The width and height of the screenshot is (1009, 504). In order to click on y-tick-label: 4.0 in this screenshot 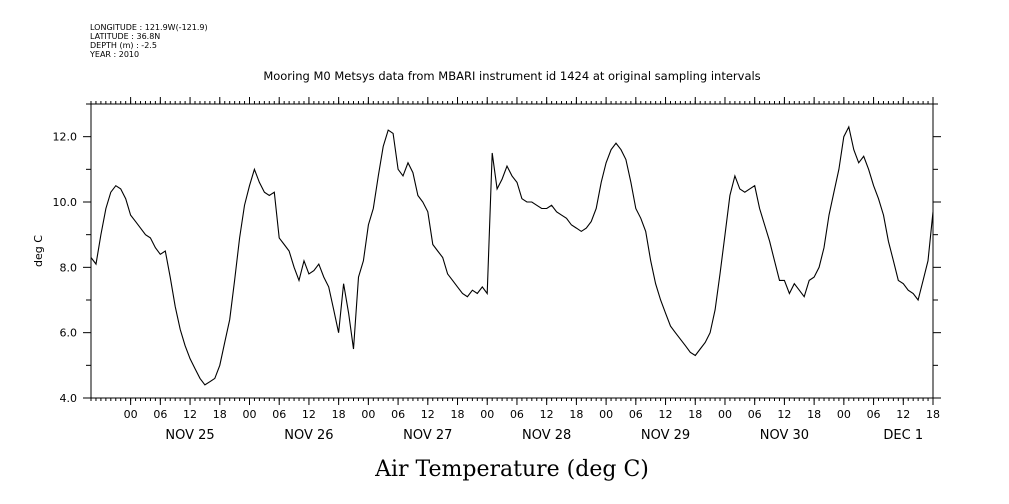, I will do `click(69, 398)`.